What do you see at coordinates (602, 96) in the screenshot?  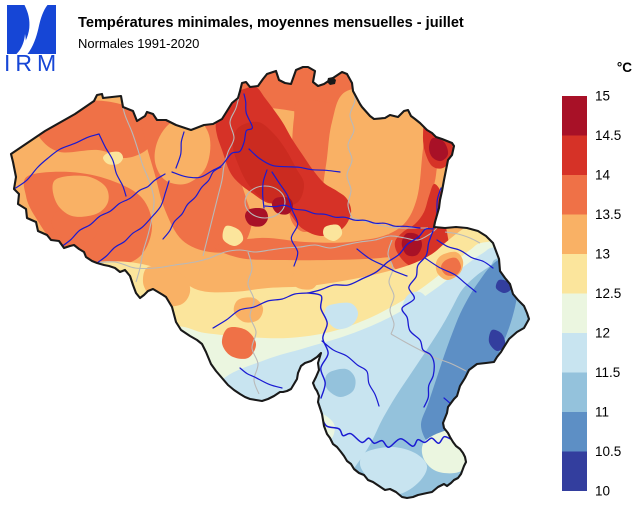 I see `svg-text: 15` at bounding box center [602, 96].